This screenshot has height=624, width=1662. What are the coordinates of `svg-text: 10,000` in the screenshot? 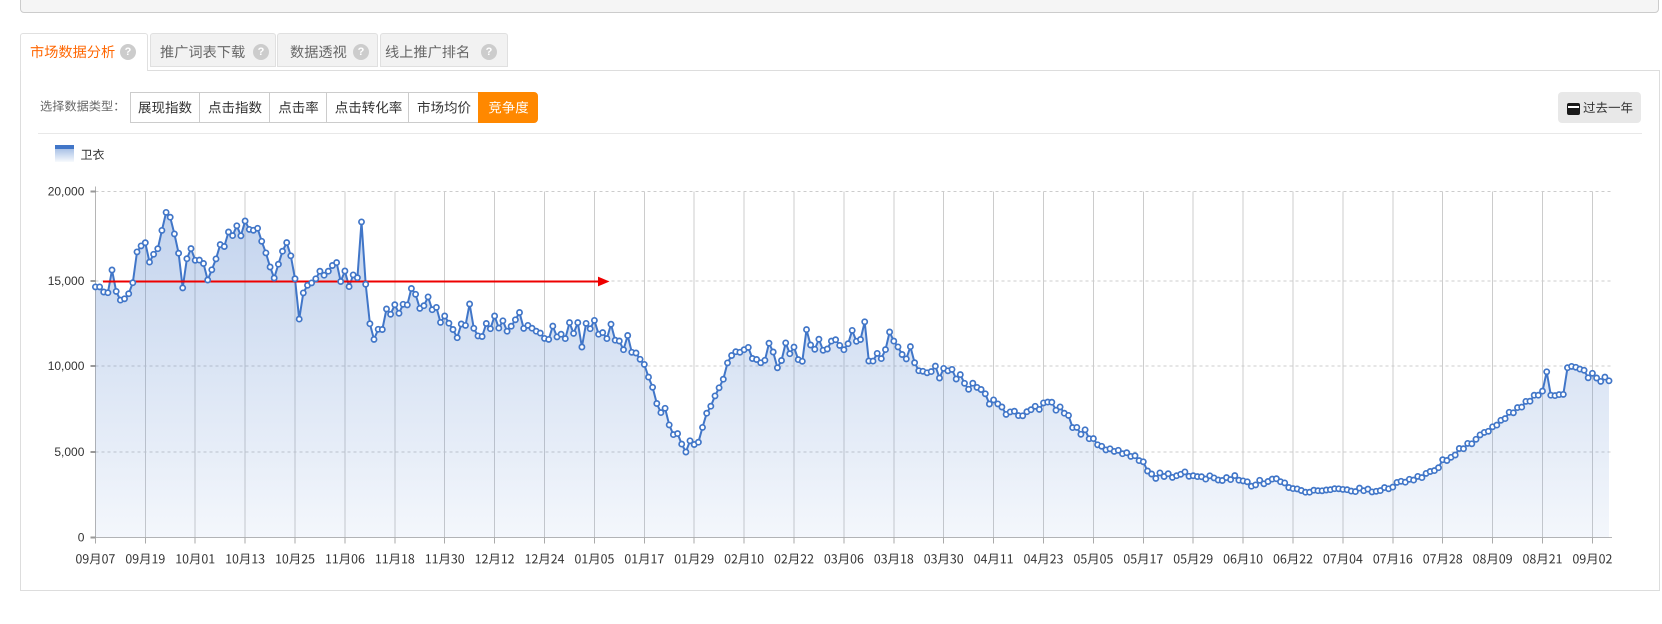 It's located at (66, 366).